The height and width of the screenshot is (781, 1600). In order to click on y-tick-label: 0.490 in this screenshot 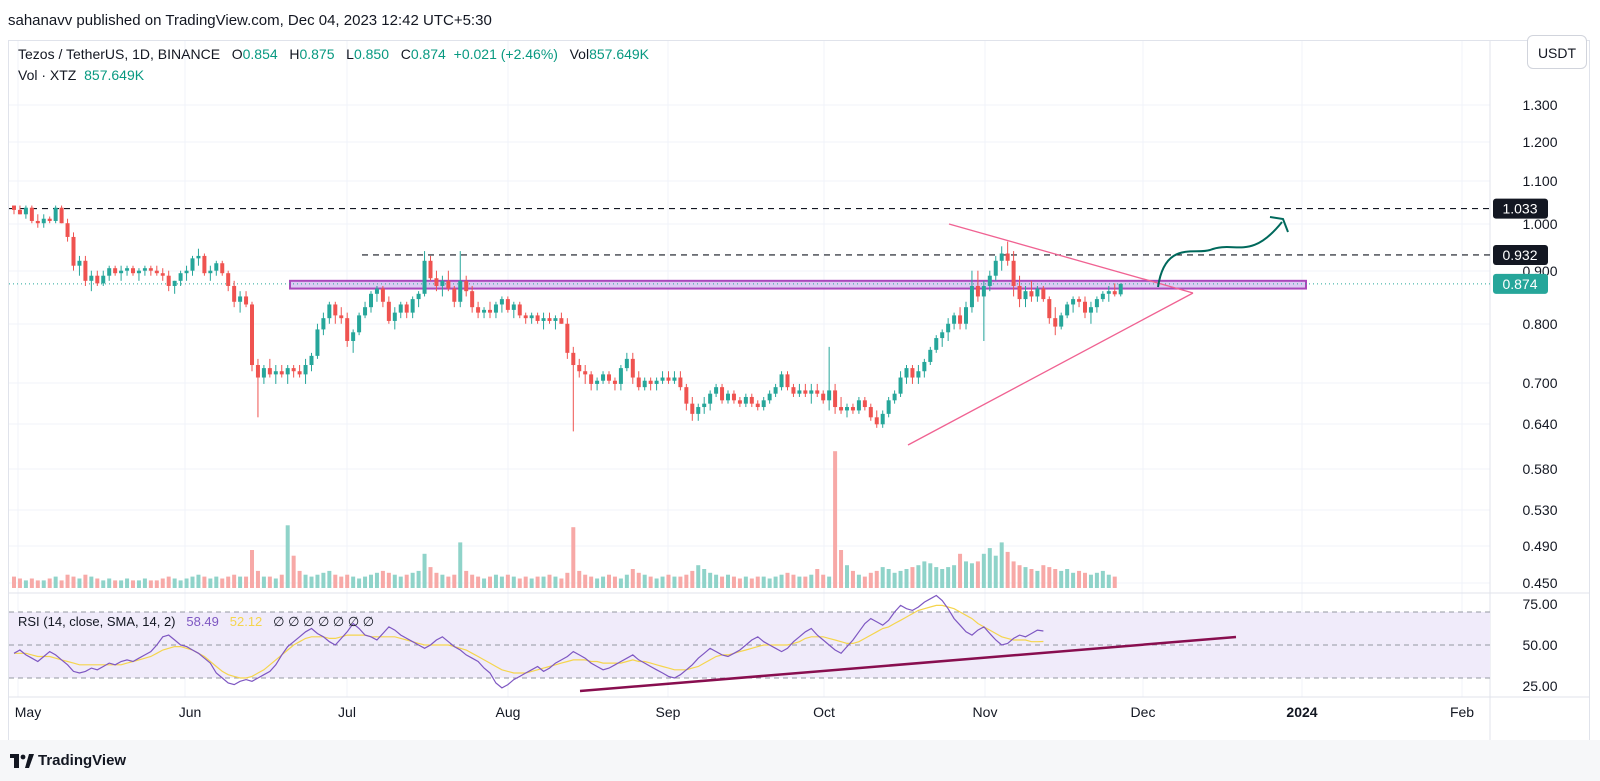, I will do `click(1539, 546)`.